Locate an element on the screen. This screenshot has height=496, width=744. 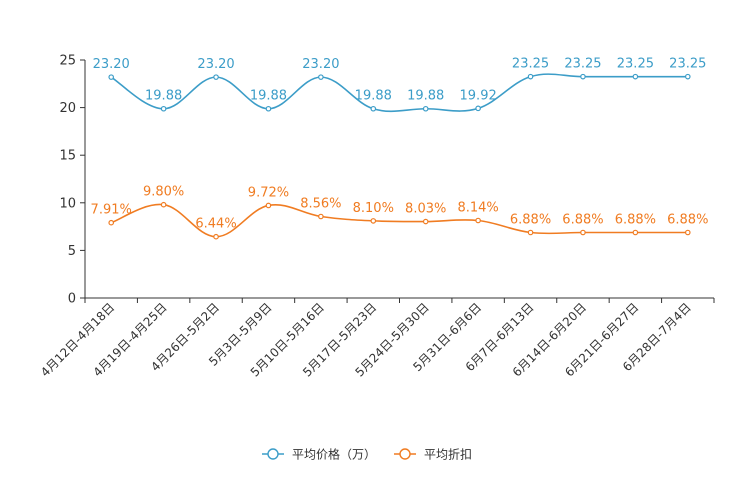
data-label: 9.80% is located at coordinates (163, 192).